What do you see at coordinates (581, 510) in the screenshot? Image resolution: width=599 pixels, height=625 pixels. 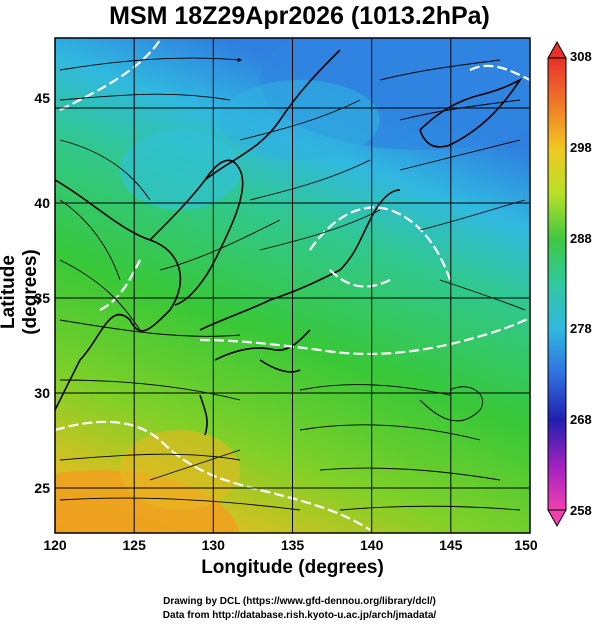 I see `colorbar-tick: 258` at bounding box center [581, 510].